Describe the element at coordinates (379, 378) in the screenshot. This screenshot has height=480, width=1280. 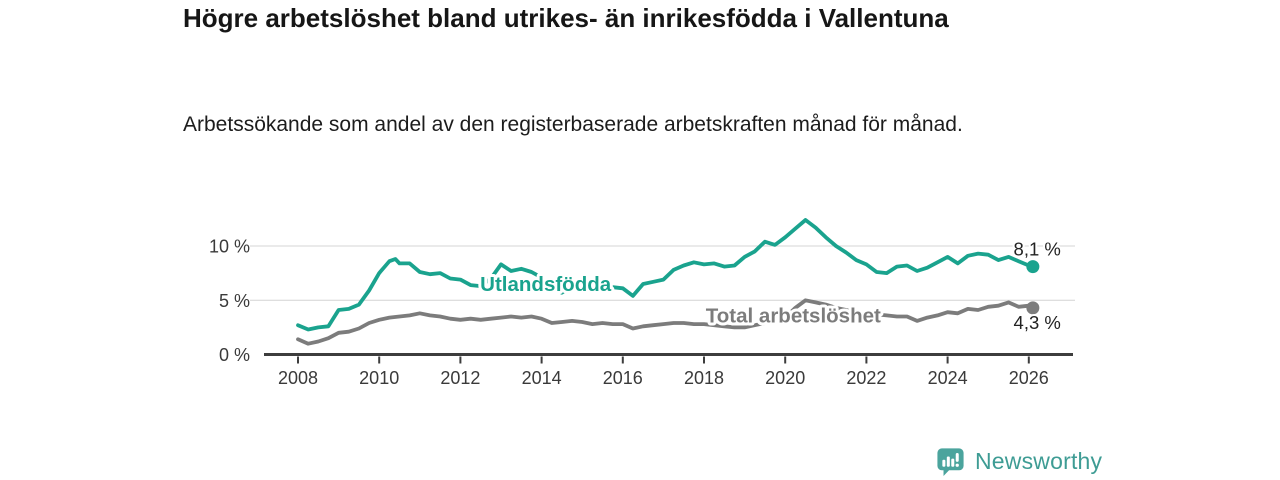
I see `x-tick-label: 2010` at that location.